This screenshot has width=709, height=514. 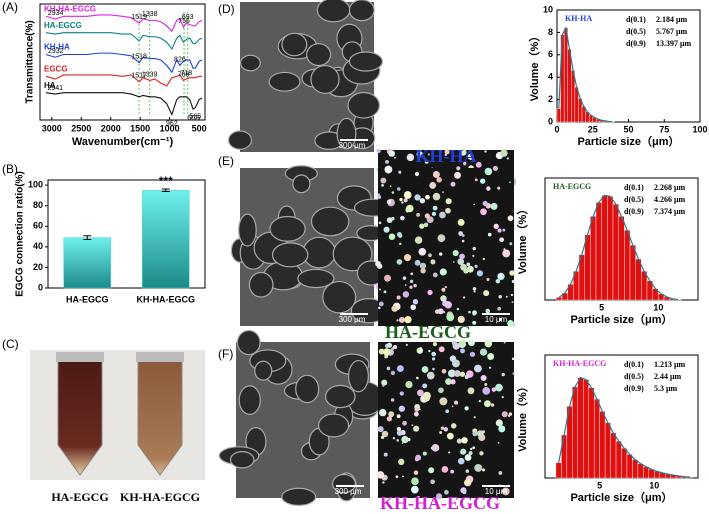 What do you see at coordinates (522, 416) in the screenshot?
I see `y-axis-label: Volume（%）` at bounding box center [522, 416].